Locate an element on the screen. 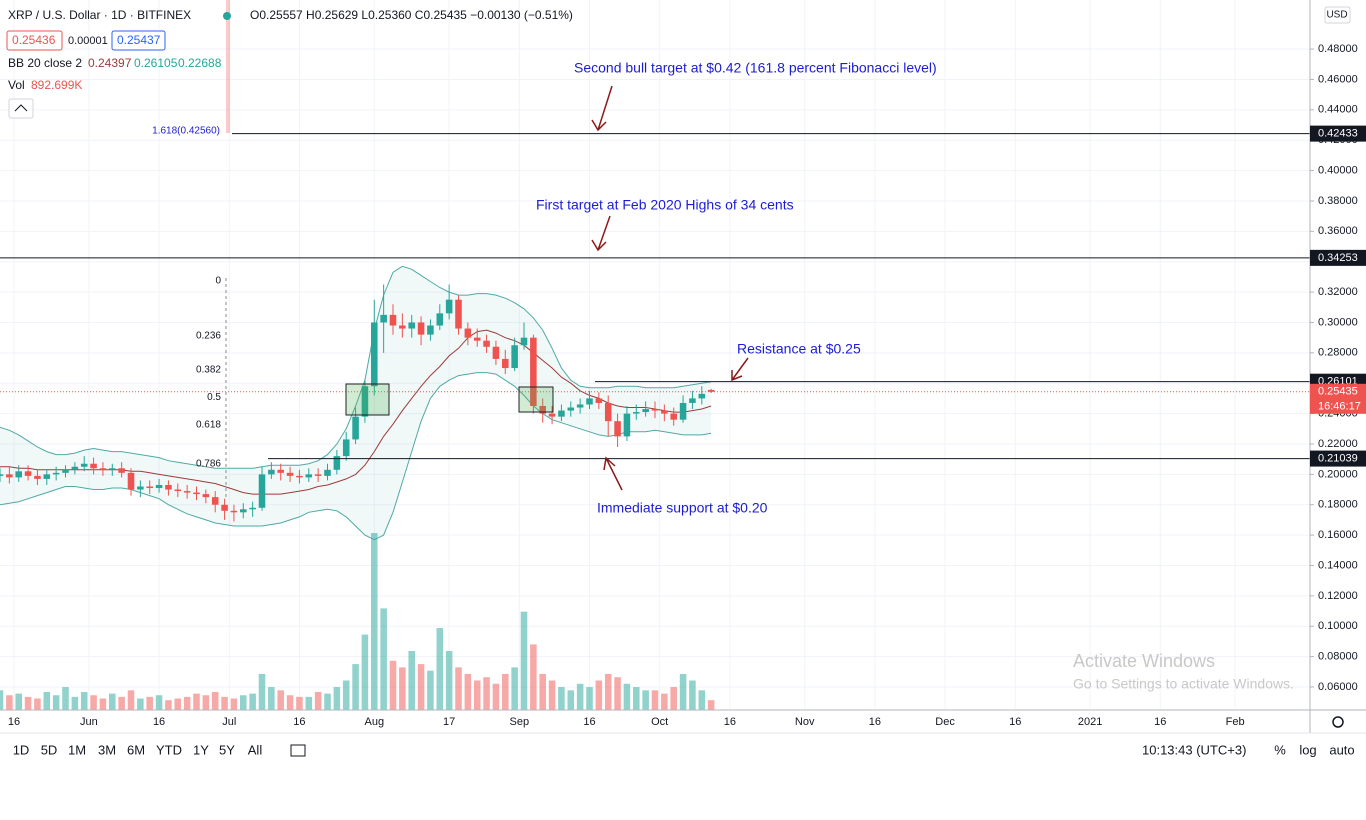  y-tick-label: 0.40000 is located at coordinates (1338, 170).